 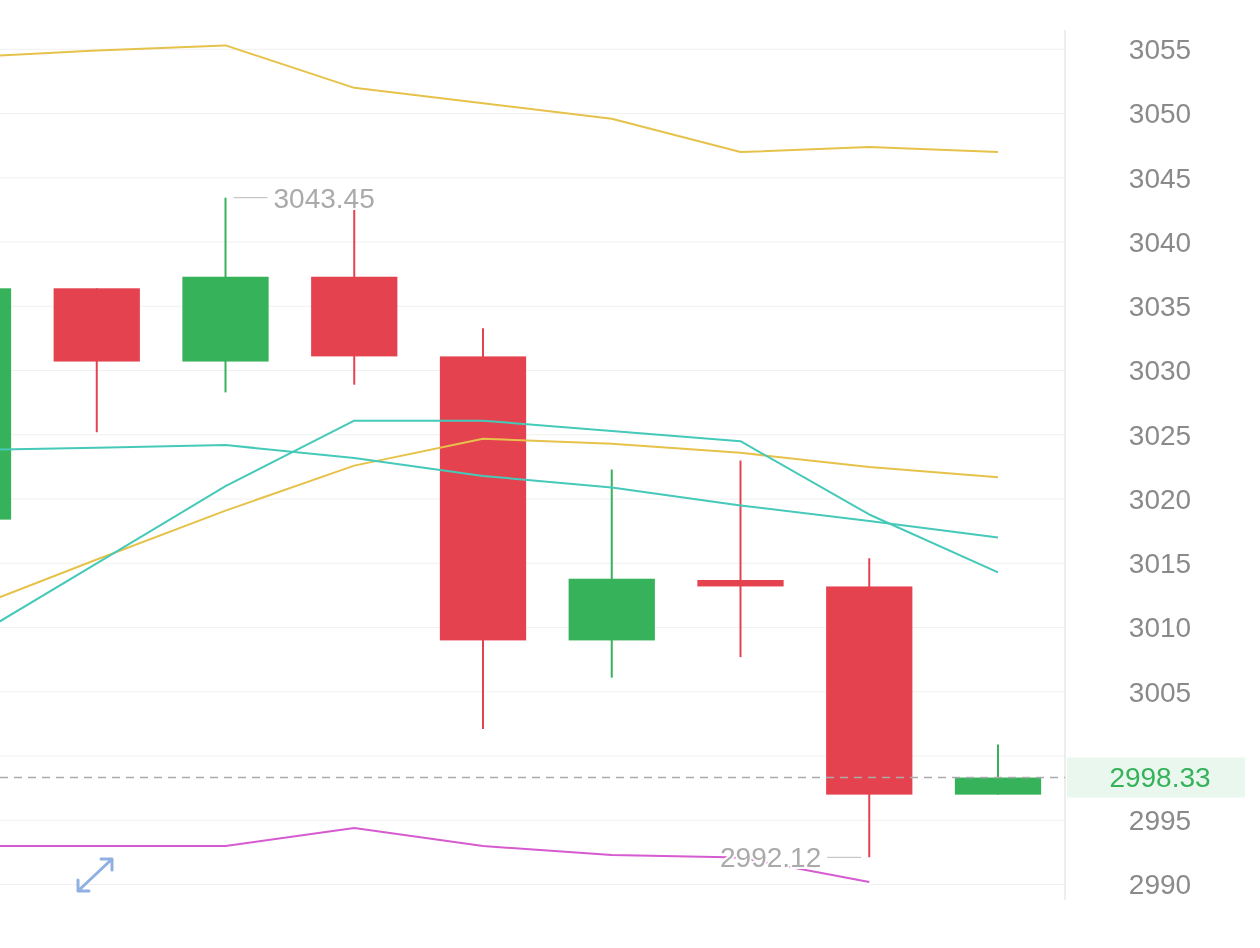 What do you see at coordinates (1160, 778) in the screenshot?
I see `ref-line-label: 2998.33` at bounding box center [1160, 778].